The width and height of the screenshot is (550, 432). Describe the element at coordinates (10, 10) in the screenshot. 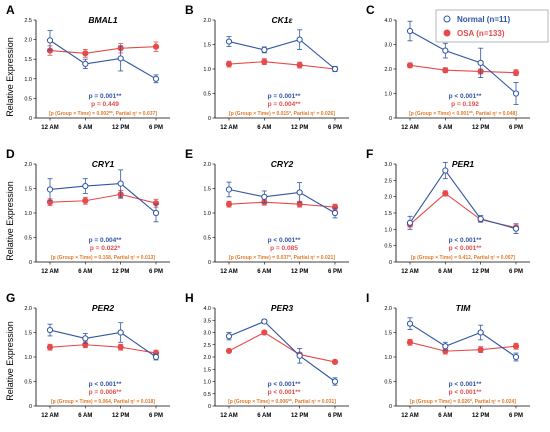

I see `panel-letter-a: A` at that location.